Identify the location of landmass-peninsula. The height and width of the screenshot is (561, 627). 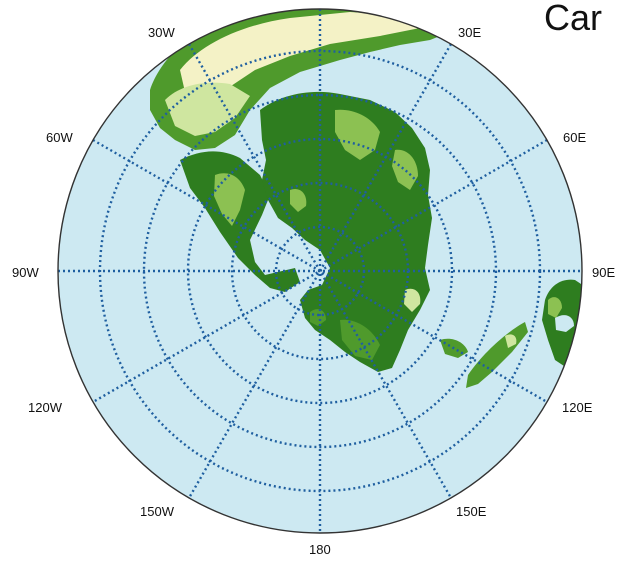
(240, 221).